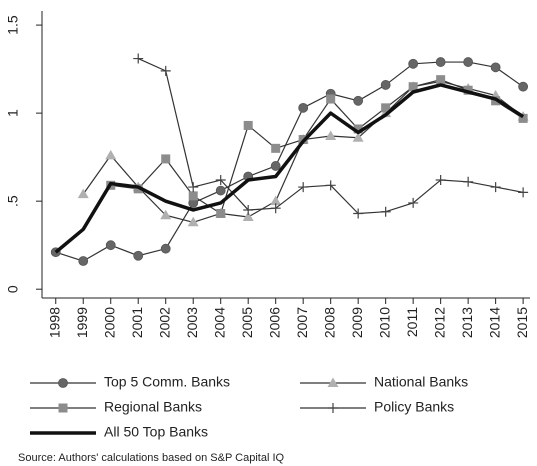 The image size is (537, 466). Describe the element at coordinates (13, 25) in the screenshot. I see `y-tick-label: 1.5` at that location.